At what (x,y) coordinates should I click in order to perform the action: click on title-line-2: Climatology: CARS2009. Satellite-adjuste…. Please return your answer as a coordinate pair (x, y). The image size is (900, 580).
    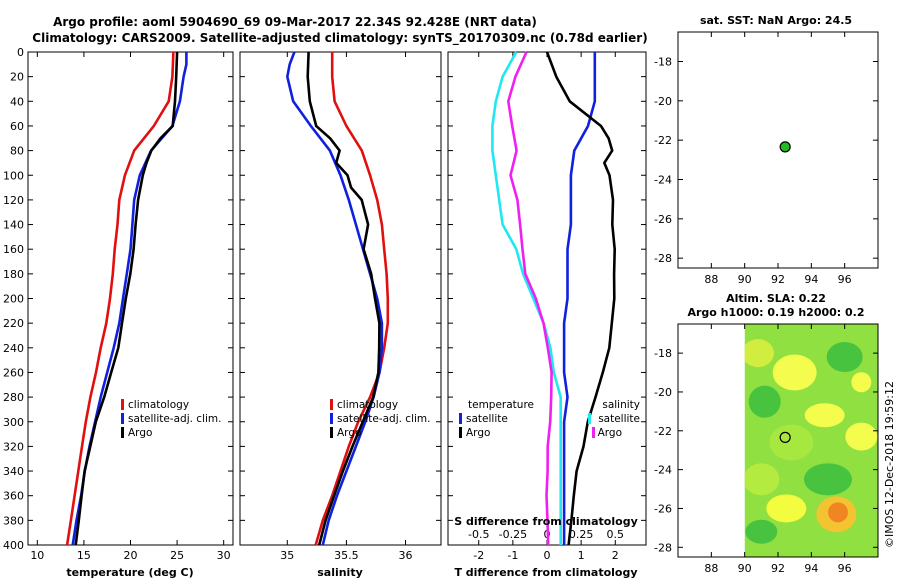
    Looking at the image, I should click on (339, 38).